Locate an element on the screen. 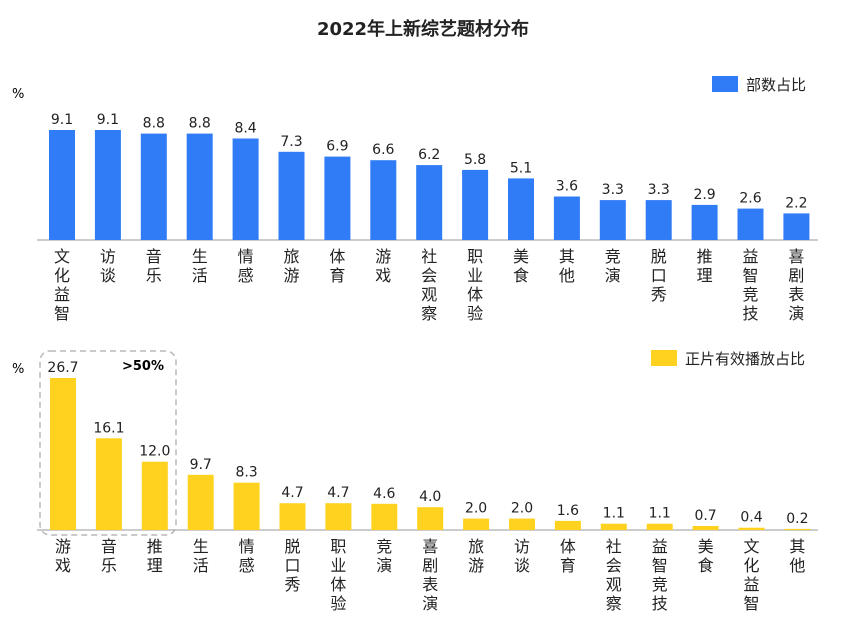  bottom-value-label: 4.0 is located at coordinates (430, 497).